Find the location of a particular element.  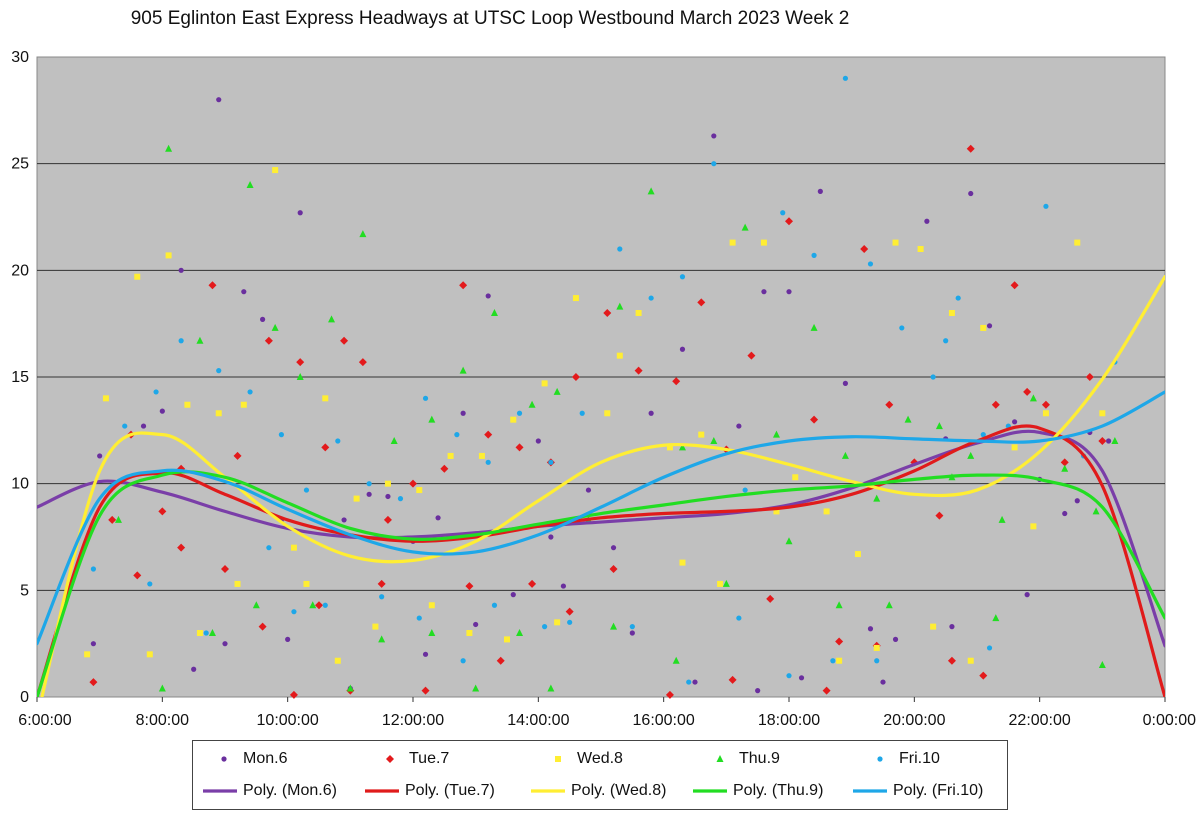

legend-label: Mon.6 is located at coordinates (265, 758).